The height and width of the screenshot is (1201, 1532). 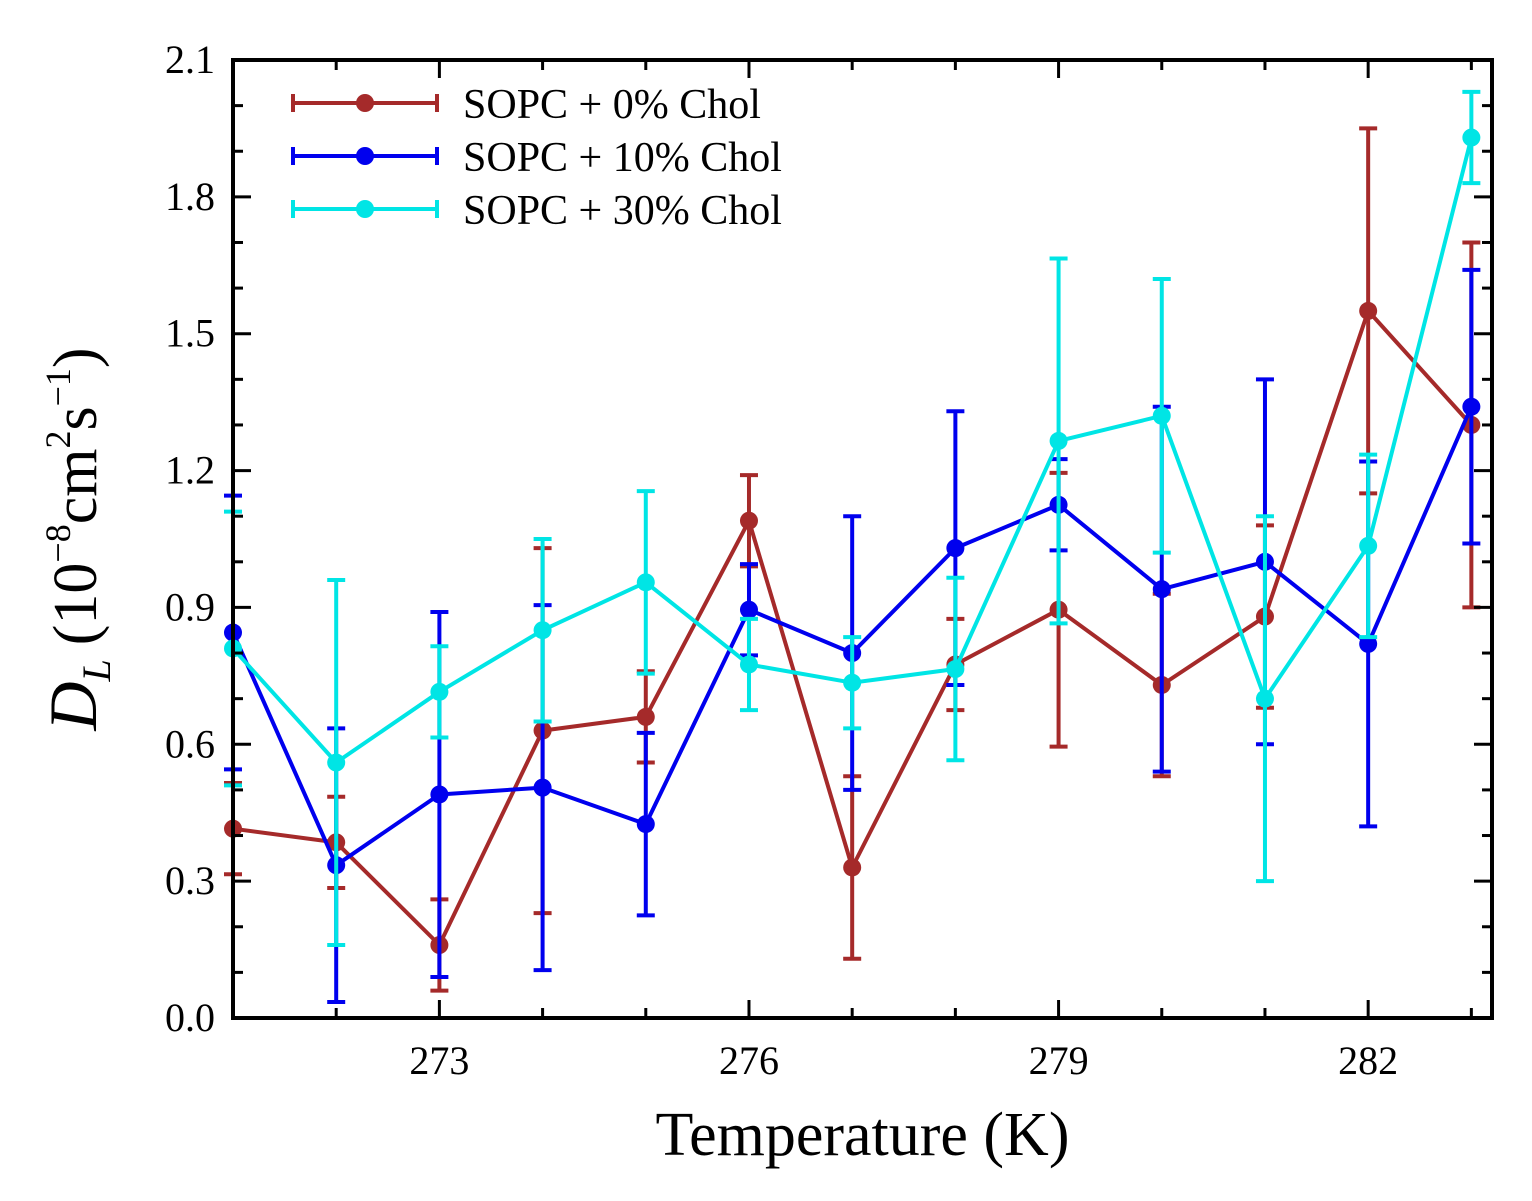 What do you see at coordinates (190, 59) in the screenshot?
I see `y-tick-label: 2.1` at bounding box center [190, 59].